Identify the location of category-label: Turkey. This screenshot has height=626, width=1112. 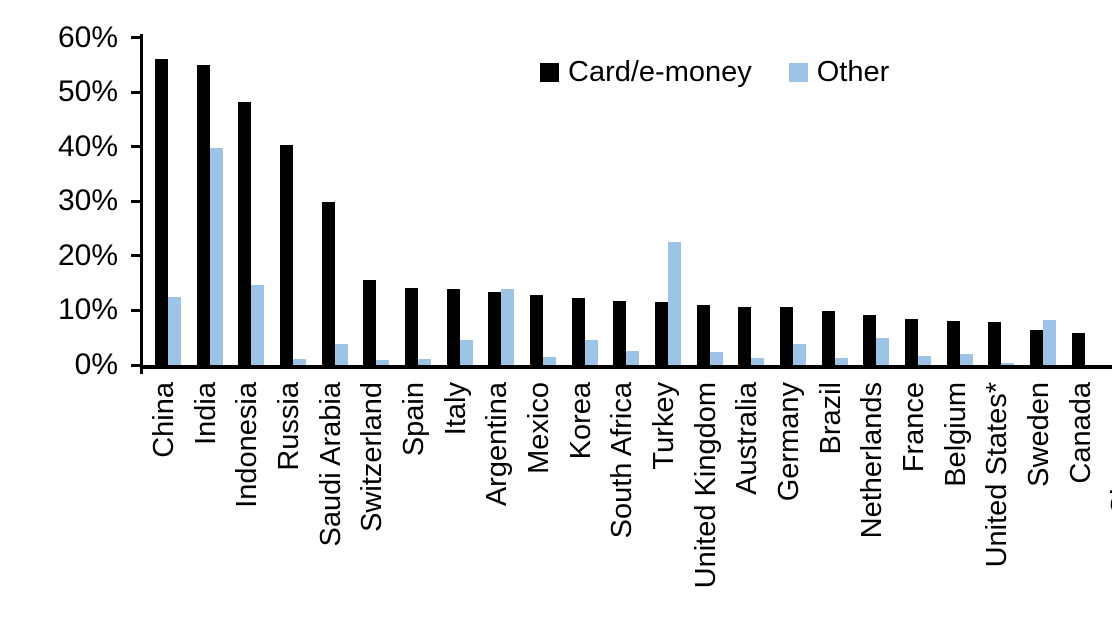
(663, 426).